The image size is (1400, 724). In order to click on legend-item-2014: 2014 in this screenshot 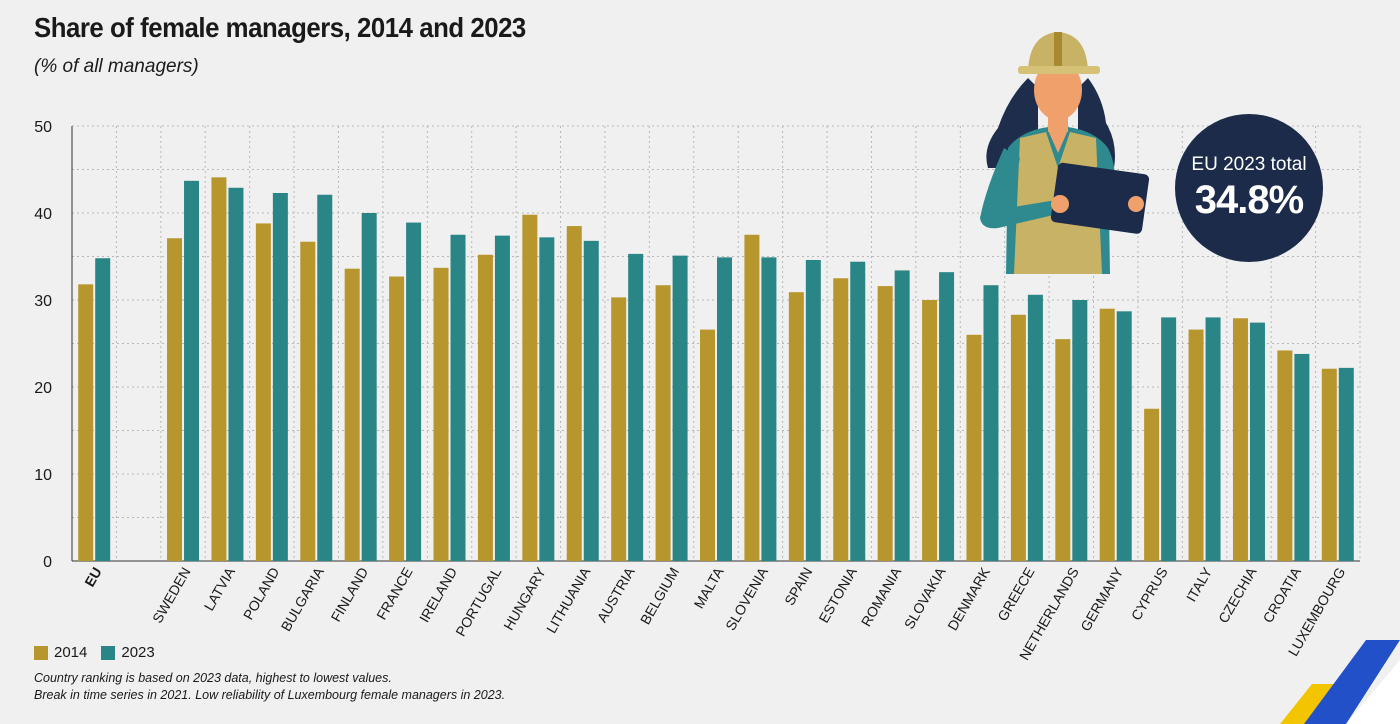, I will do `click(60, 652)`.